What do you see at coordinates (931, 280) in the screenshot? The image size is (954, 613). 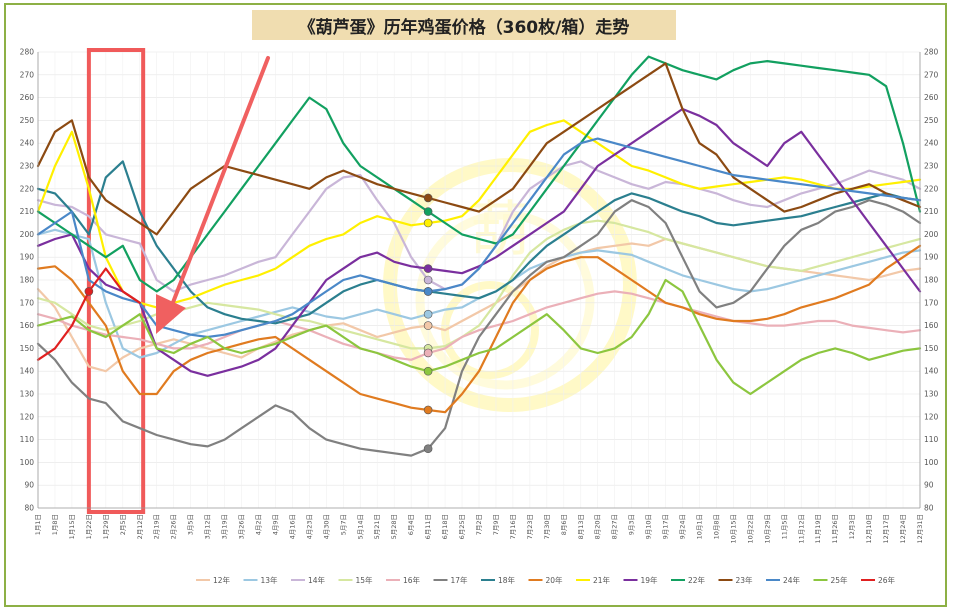 I see `y-tick-label-right: 180` at bounding box center [931, 280].